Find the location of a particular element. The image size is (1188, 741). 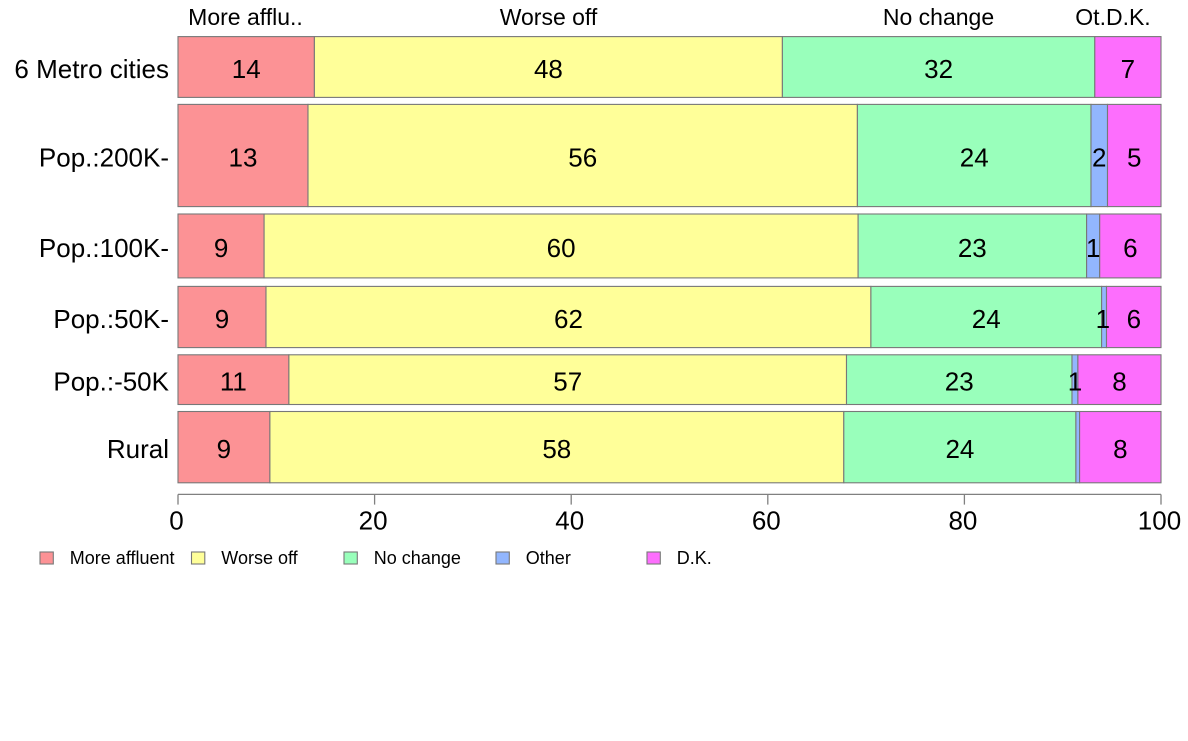

svg-text: 5 is located at coordinates (1134, 158).